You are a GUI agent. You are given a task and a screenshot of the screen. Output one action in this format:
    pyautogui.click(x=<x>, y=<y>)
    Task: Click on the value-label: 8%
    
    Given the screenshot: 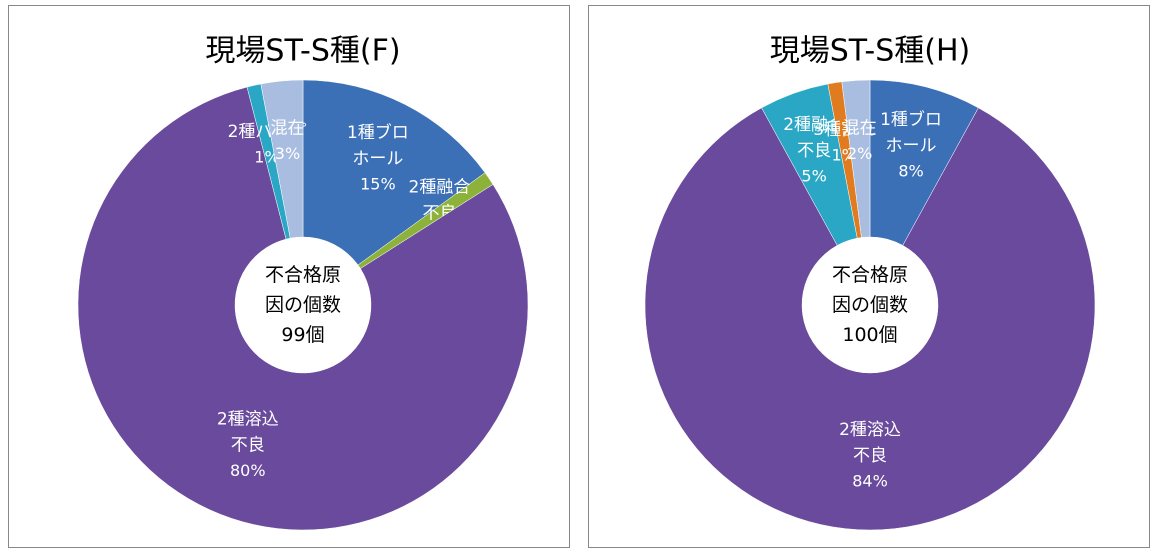 What is the action you would take?
    pyautogui.click(x=910, y=171)
    